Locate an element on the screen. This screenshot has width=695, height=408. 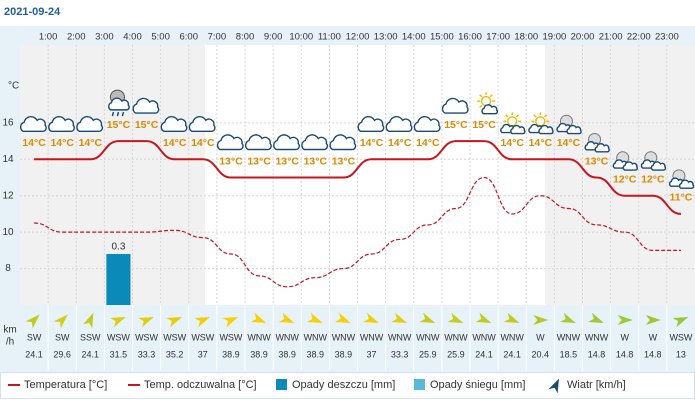
x-tick-label: 3:00 is located at coordinates (104, 37).